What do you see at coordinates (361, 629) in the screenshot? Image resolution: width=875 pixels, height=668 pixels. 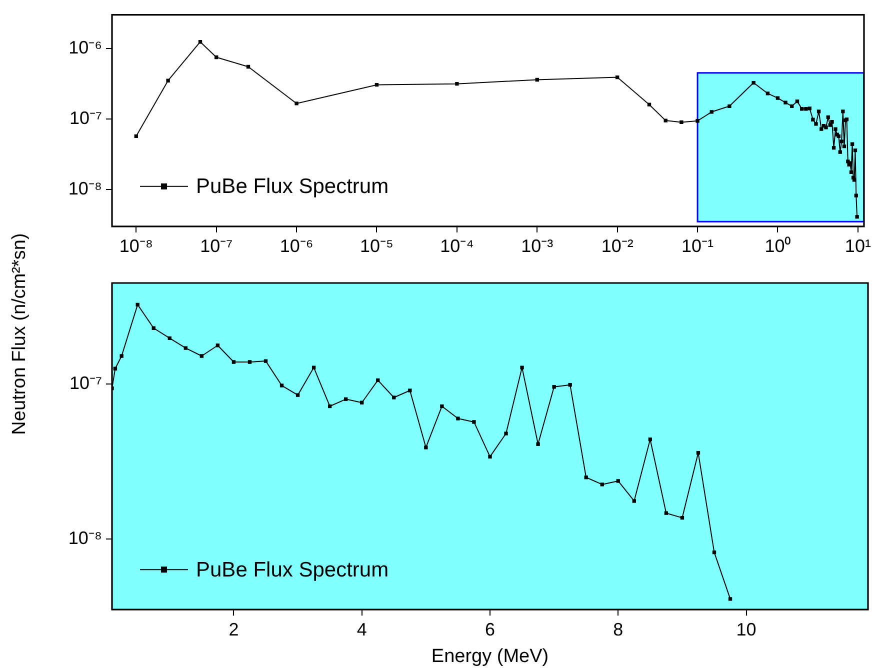 I see `x-tick-label: 4` at bounding box center [361, 629].